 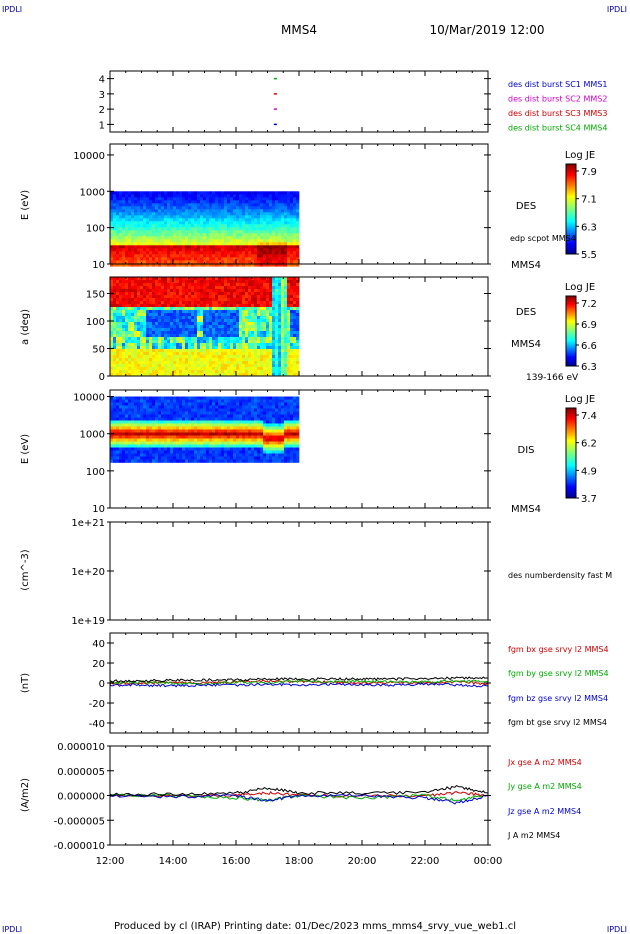 What do you see at coordinates (79, 846) in the screenshot?
I see `y-tick-label: -0.000010` at bounding box center [79, 846].